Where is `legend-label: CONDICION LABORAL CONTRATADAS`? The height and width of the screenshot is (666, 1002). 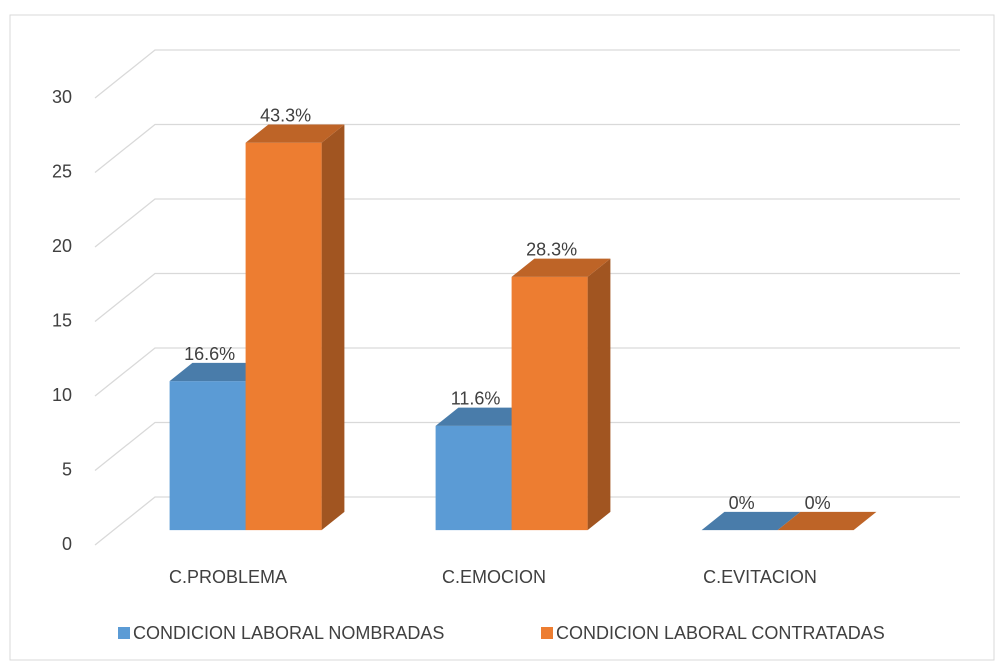 legend-label: CONDICION LABORAL CONTRATADAS is located at coordinates (720, 633).